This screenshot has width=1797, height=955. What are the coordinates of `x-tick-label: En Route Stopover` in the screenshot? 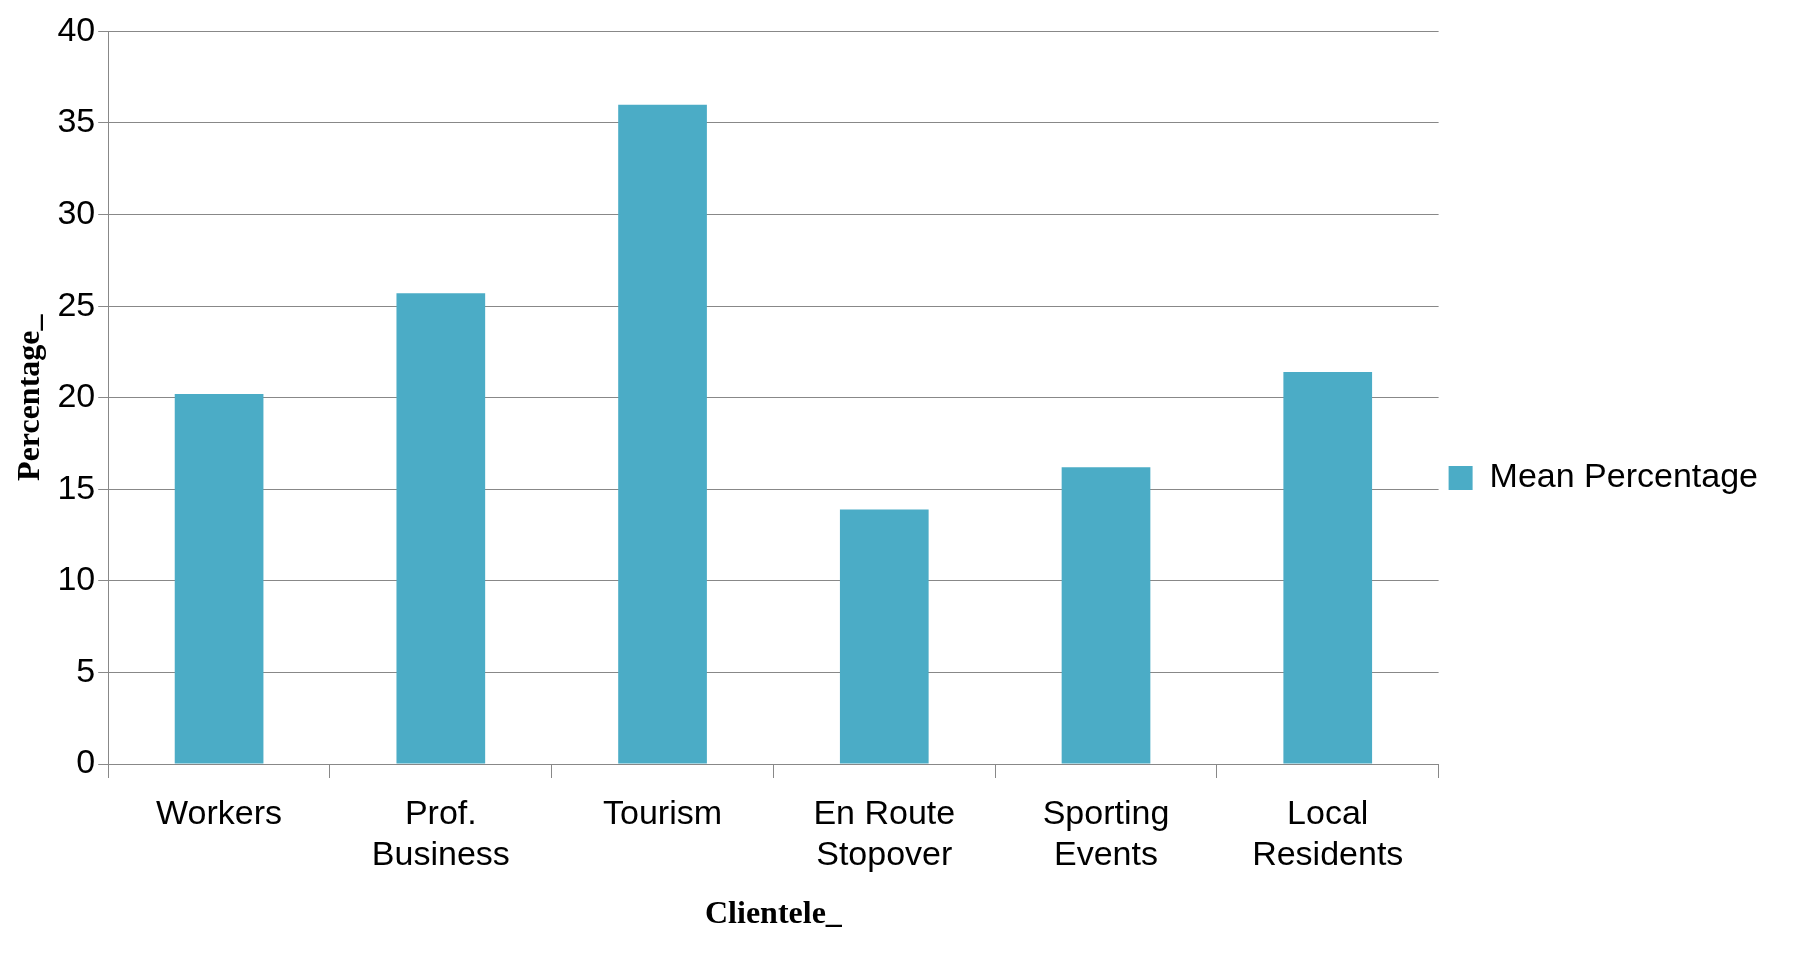 It's located at (884, 832).